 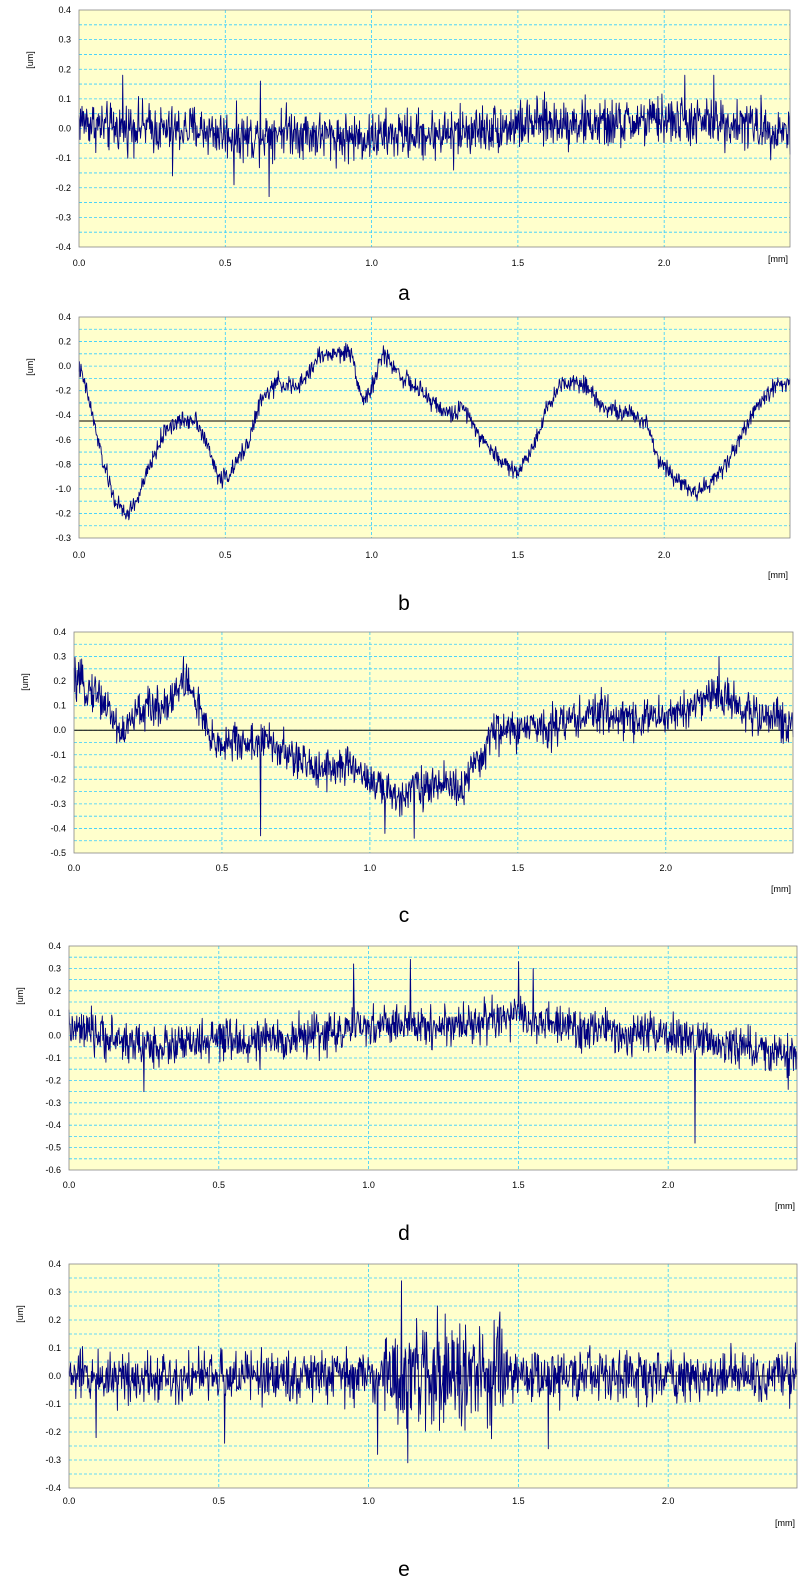 I want to click on y-tick-label: -1.0, so click(x=63, y=489).